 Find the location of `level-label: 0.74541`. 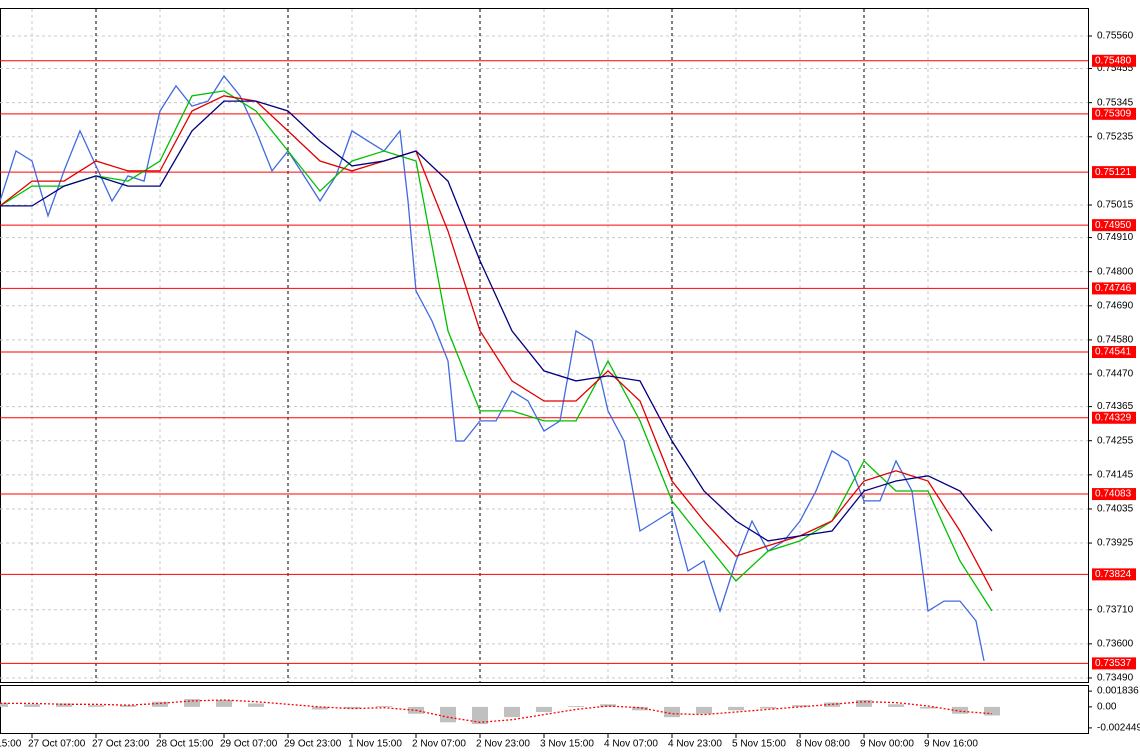

level-label: 0.74541 is located at coordinates (1113, 352).